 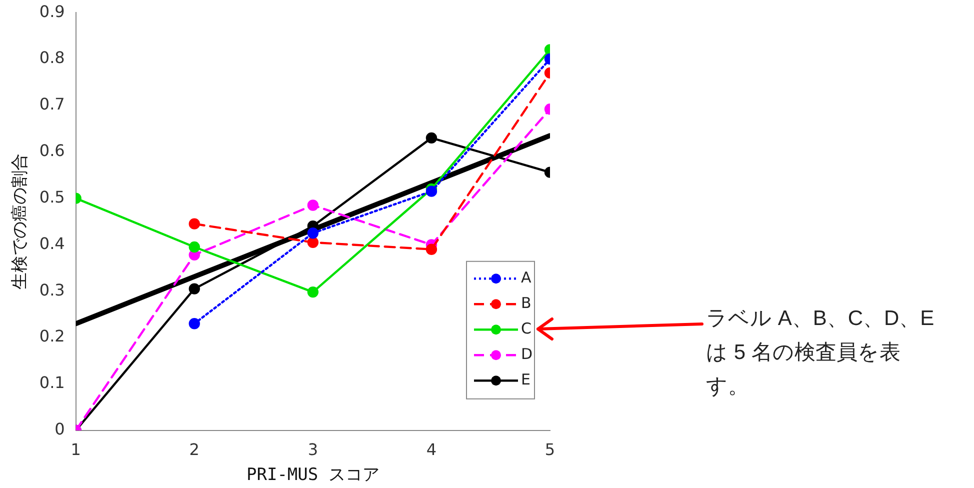 I want to click on x-tick-label: 2, so click(x=194, y=450).